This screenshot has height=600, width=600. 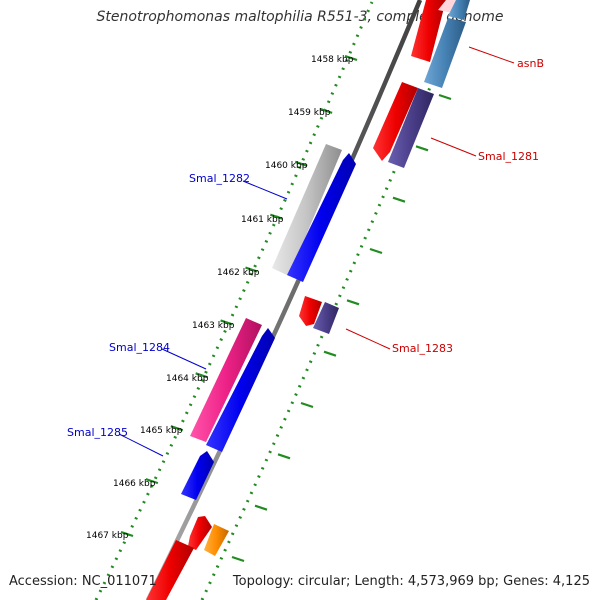 What do you see at coordinates (491, 55) in the screenshot?
I see `leader-asnb` at bounding box center [491, 55].